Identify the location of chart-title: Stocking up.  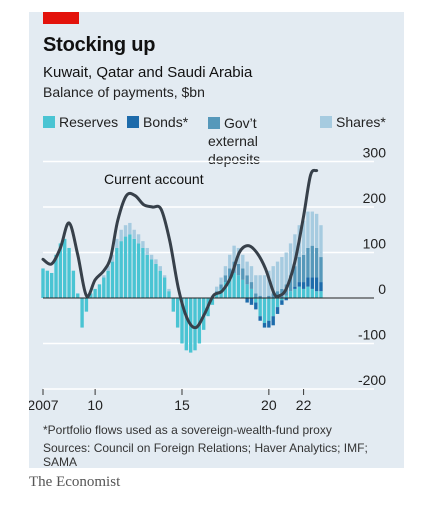
(99, 45).